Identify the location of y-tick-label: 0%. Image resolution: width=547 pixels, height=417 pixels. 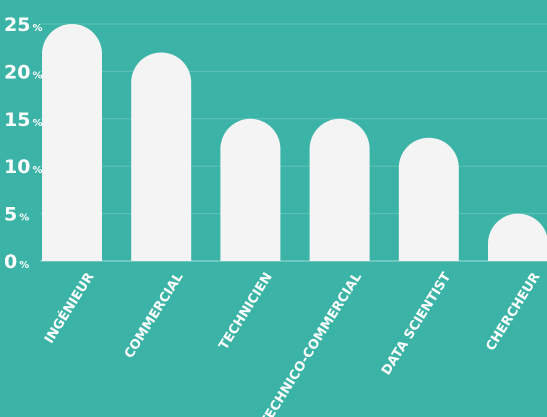
(16, 262).